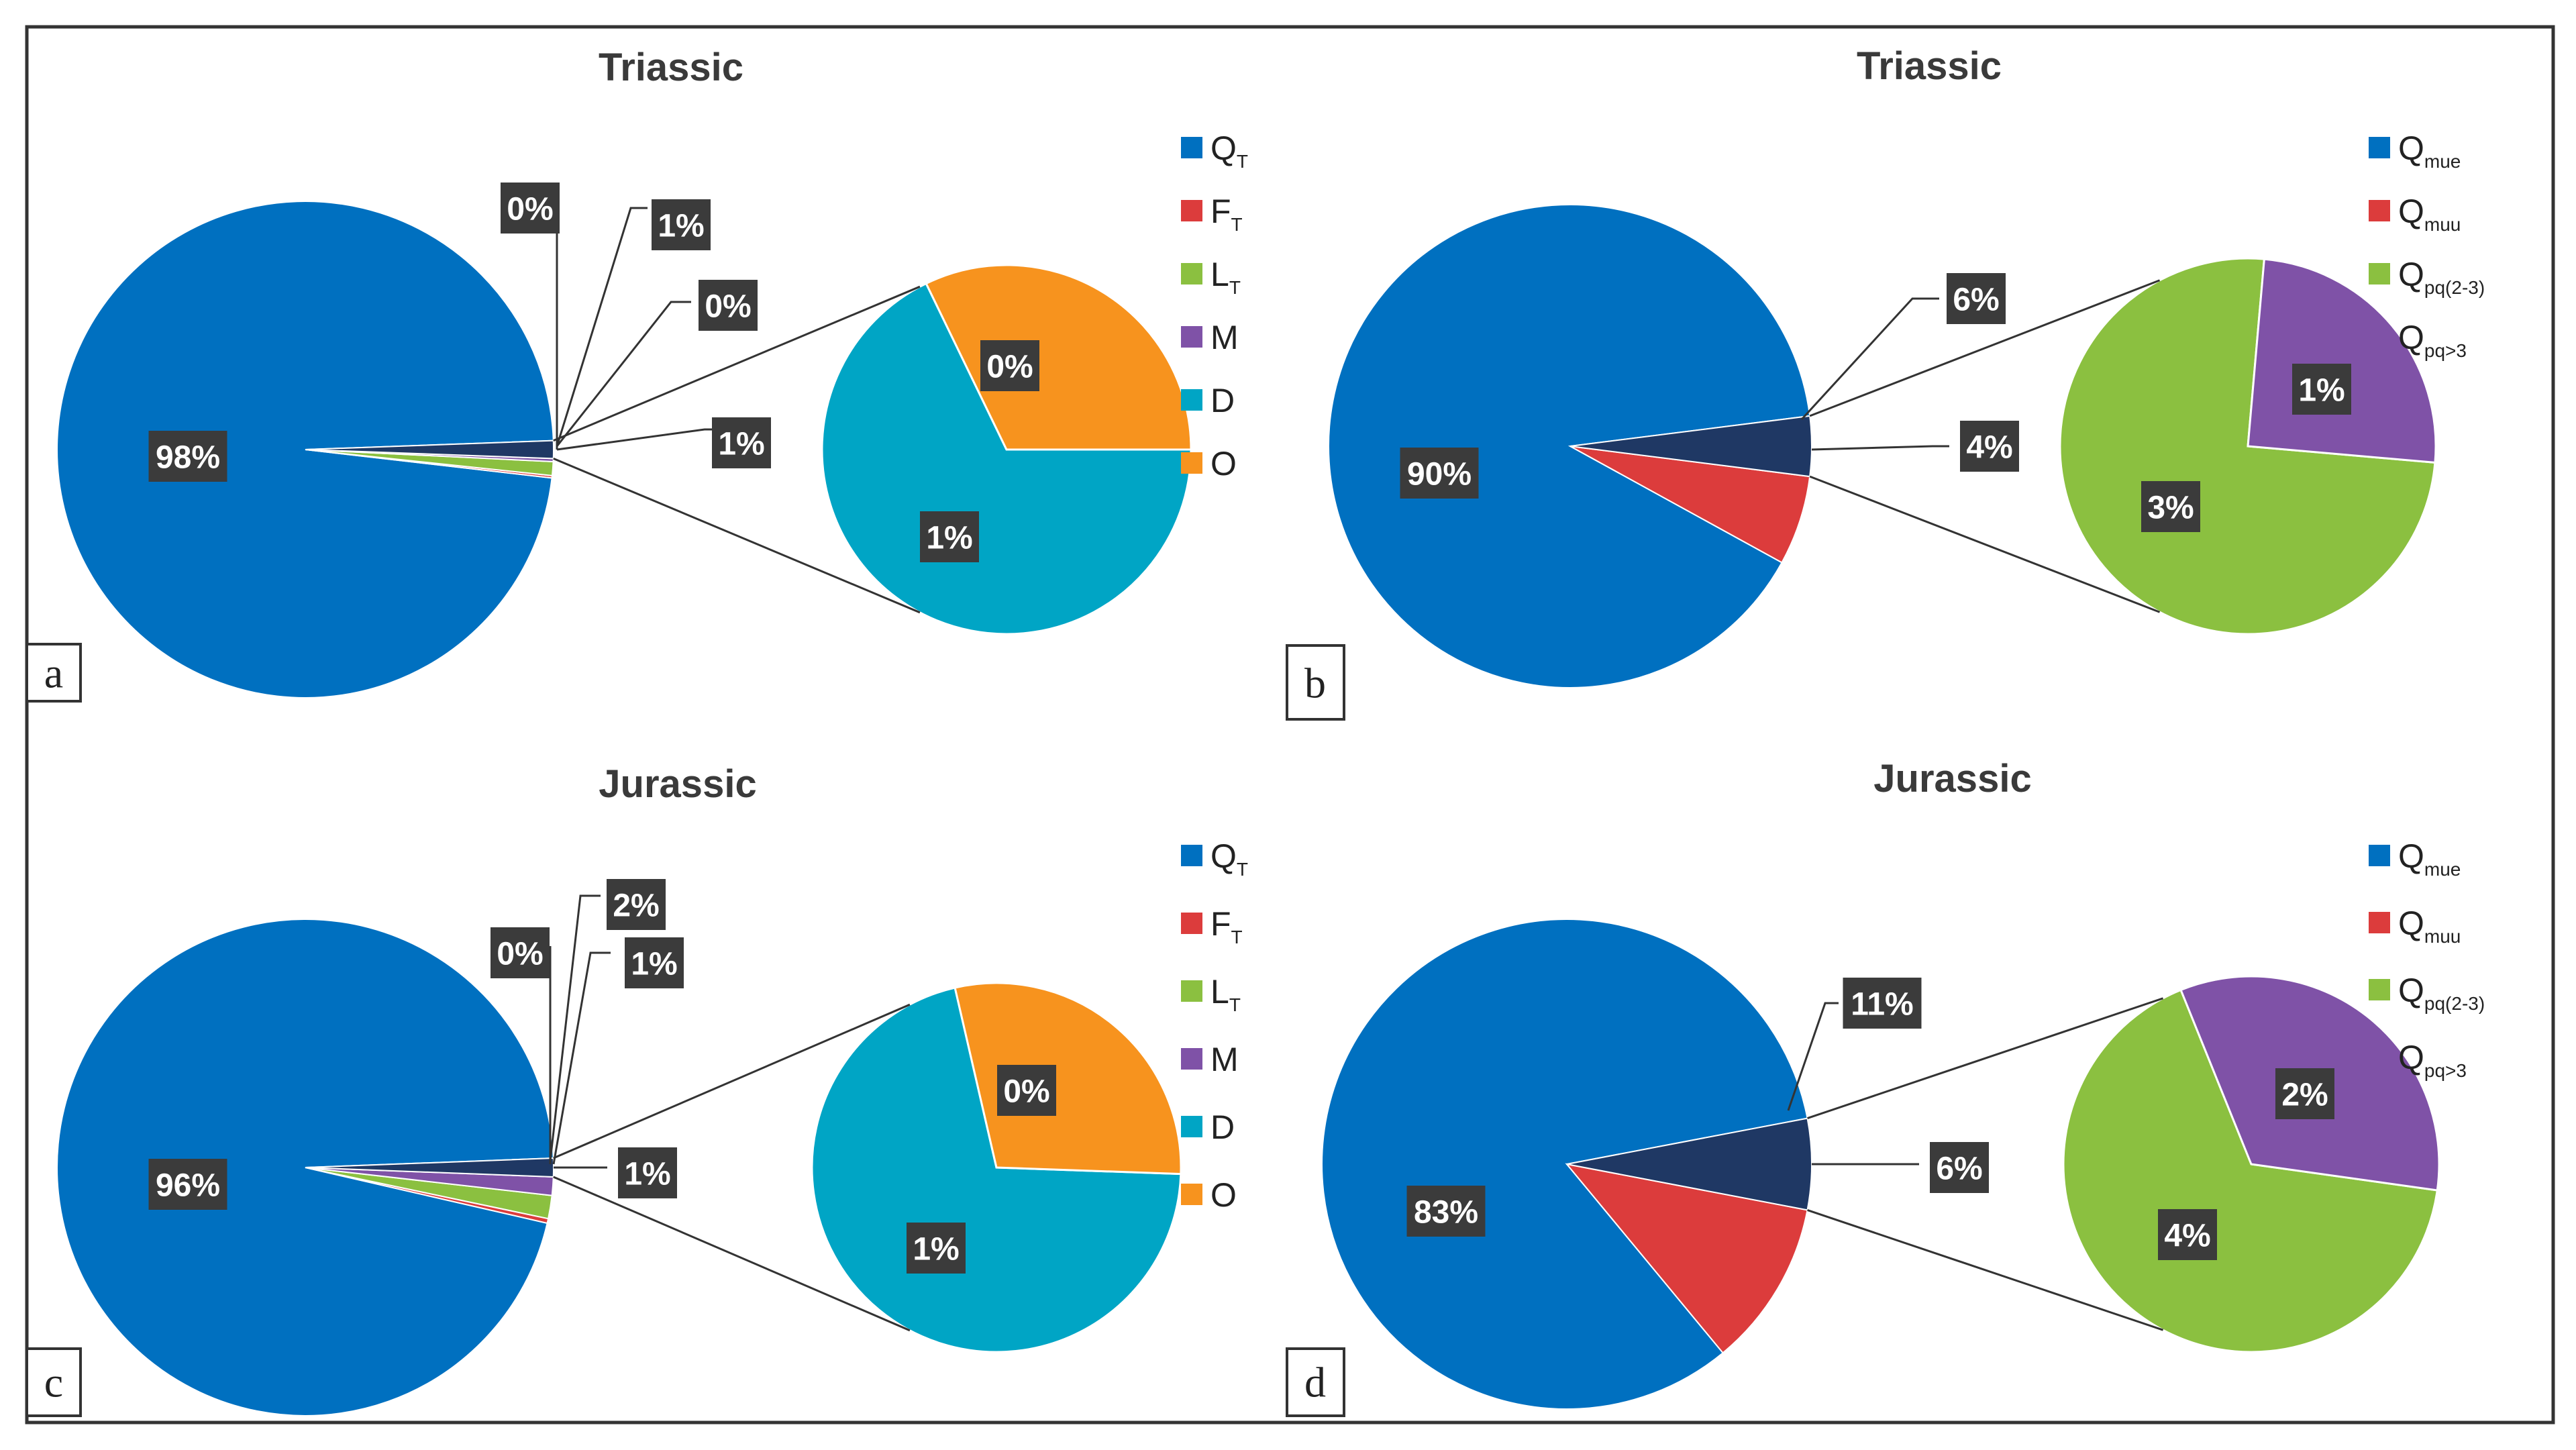 Image resolution: width=2576 pixels, height=1450 pixels. Describe the element at coordinates (2454, 1003) in the screenshot. I see `legend-label-sub: pq(2-3)` at that location.